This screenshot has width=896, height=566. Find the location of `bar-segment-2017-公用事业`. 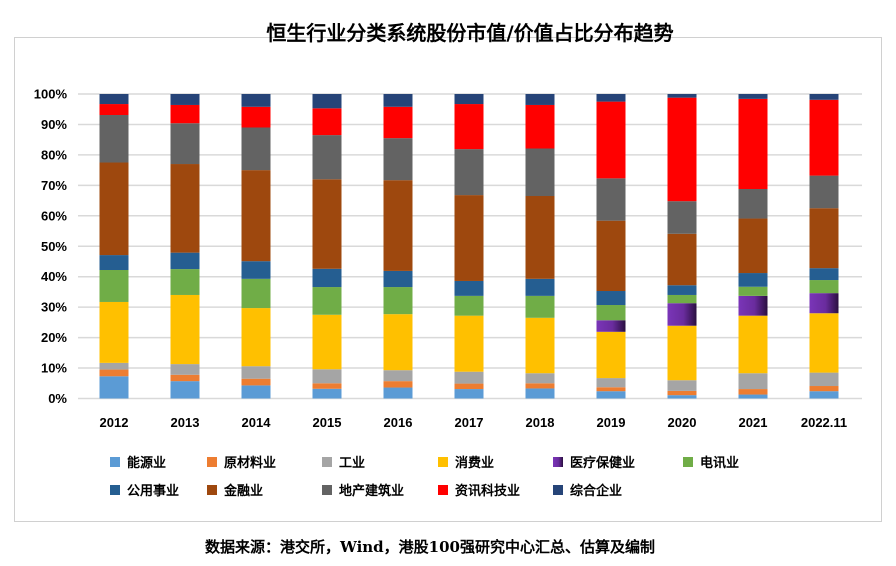

bar-segment-2017-公用事业 is located at coordinates (469, 288).